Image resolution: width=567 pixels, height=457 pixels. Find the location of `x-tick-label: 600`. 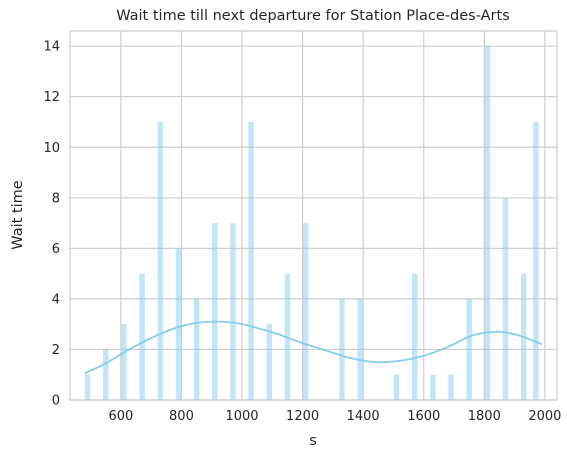

x-tick-label: 600 is located at coordinates (120, 416).